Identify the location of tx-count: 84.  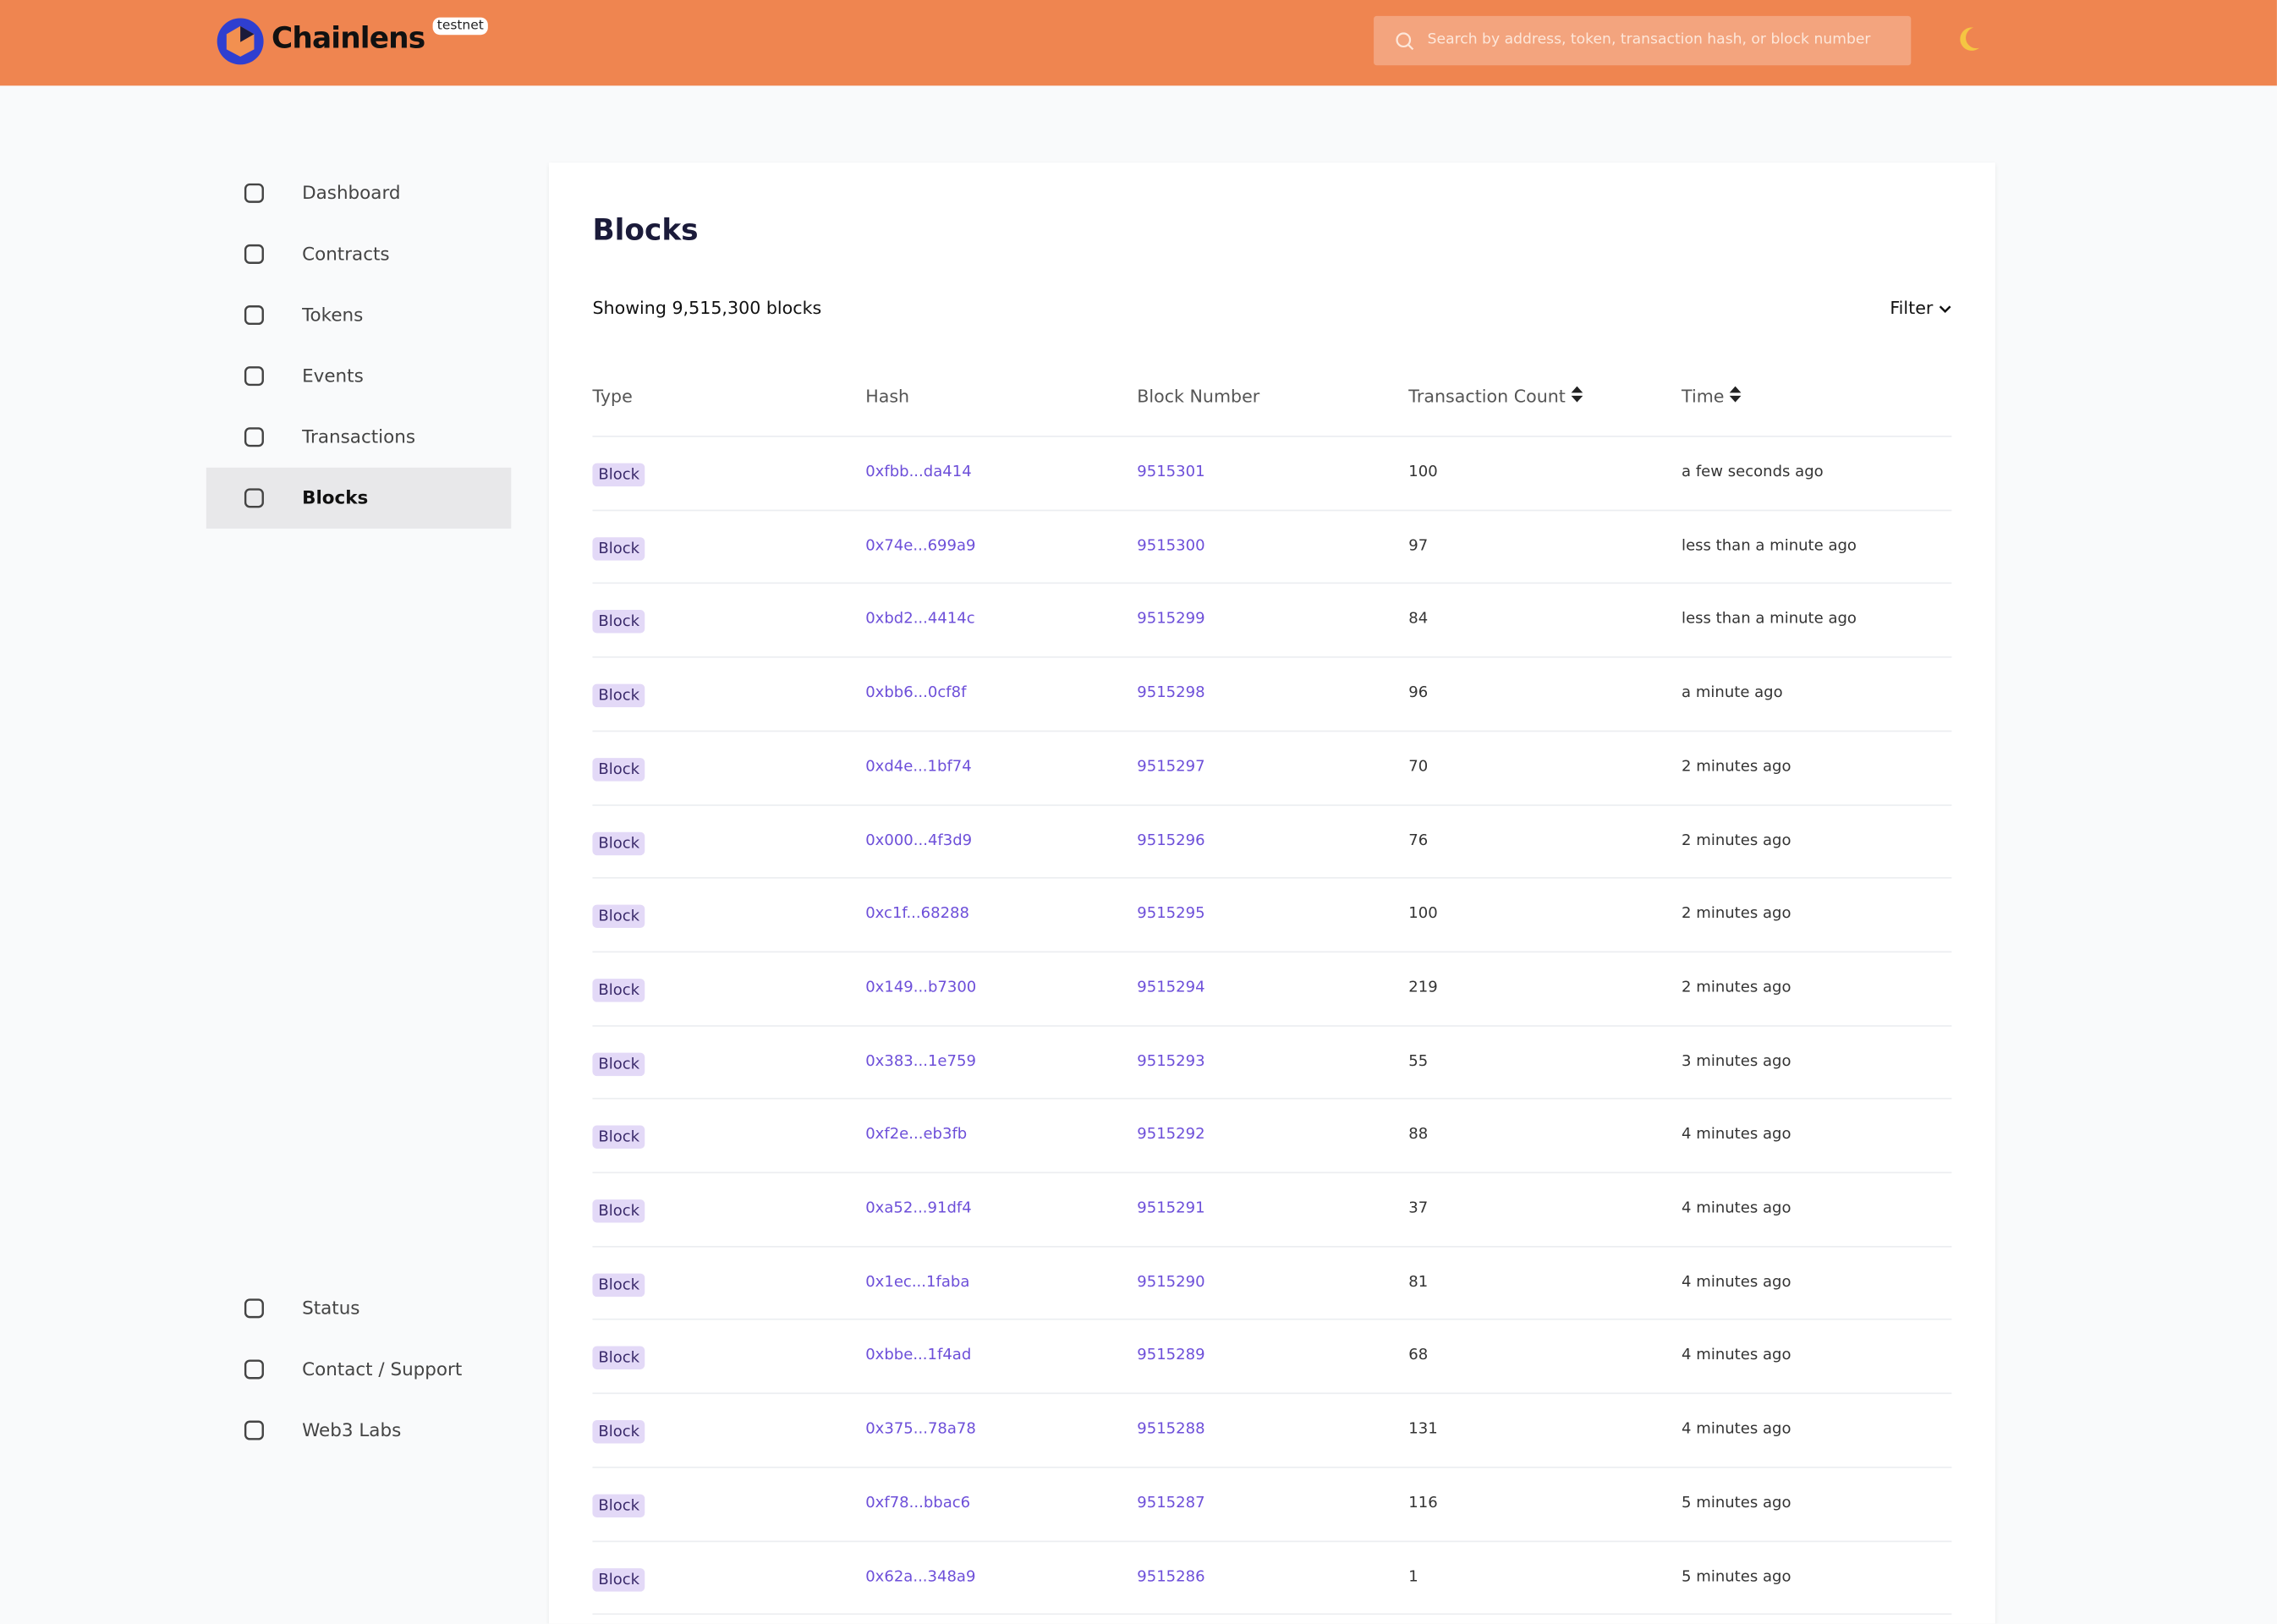
(1419, 619).